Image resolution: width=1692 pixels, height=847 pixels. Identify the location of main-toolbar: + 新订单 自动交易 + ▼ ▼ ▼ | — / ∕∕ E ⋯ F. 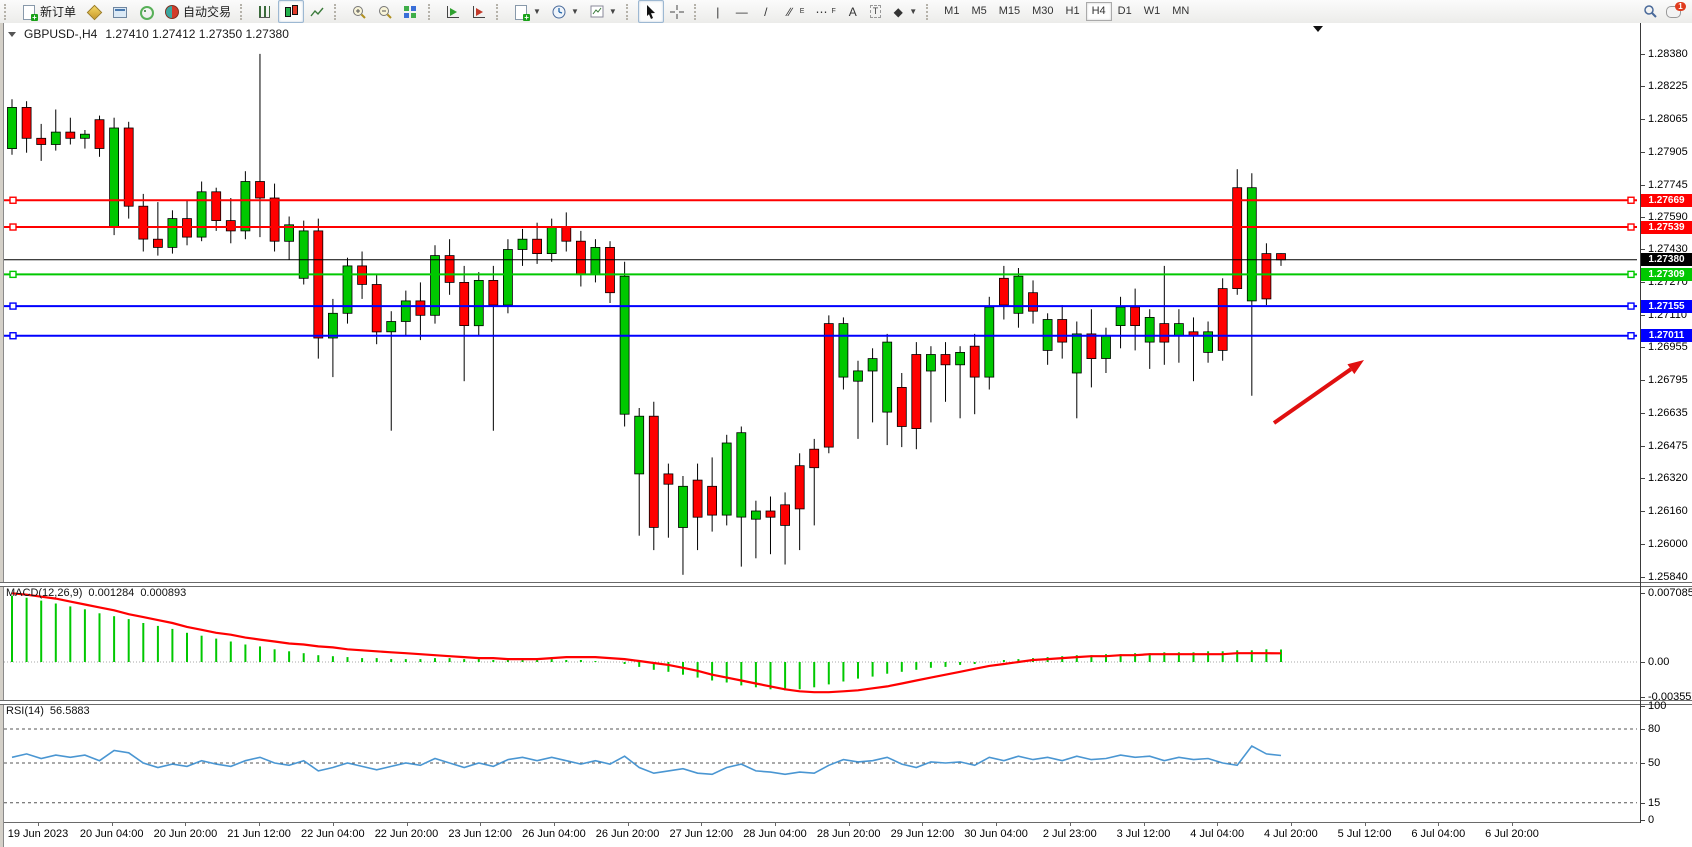
(846, 12).